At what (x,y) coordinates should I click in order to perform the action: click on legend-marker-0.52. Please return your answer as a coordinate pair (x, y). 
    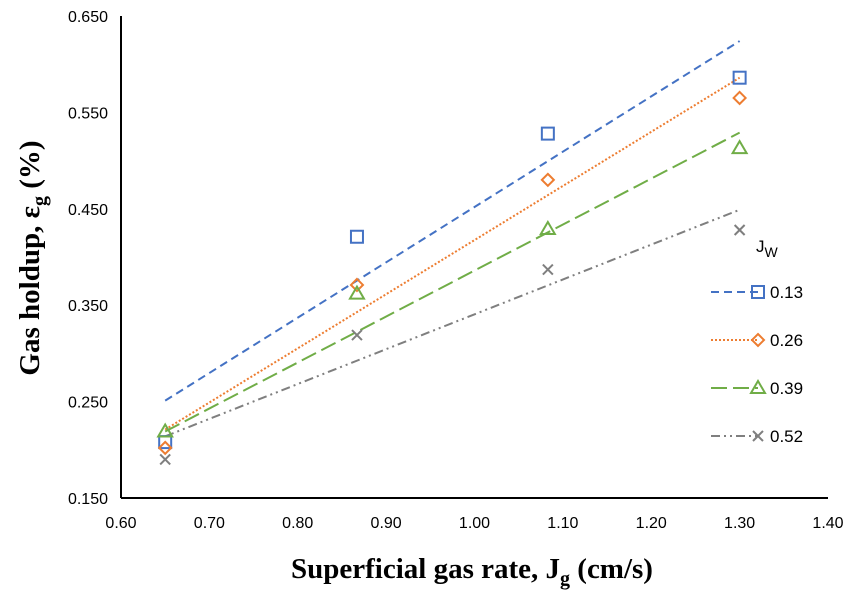
    Looking at the image, I should click on (758, 436).